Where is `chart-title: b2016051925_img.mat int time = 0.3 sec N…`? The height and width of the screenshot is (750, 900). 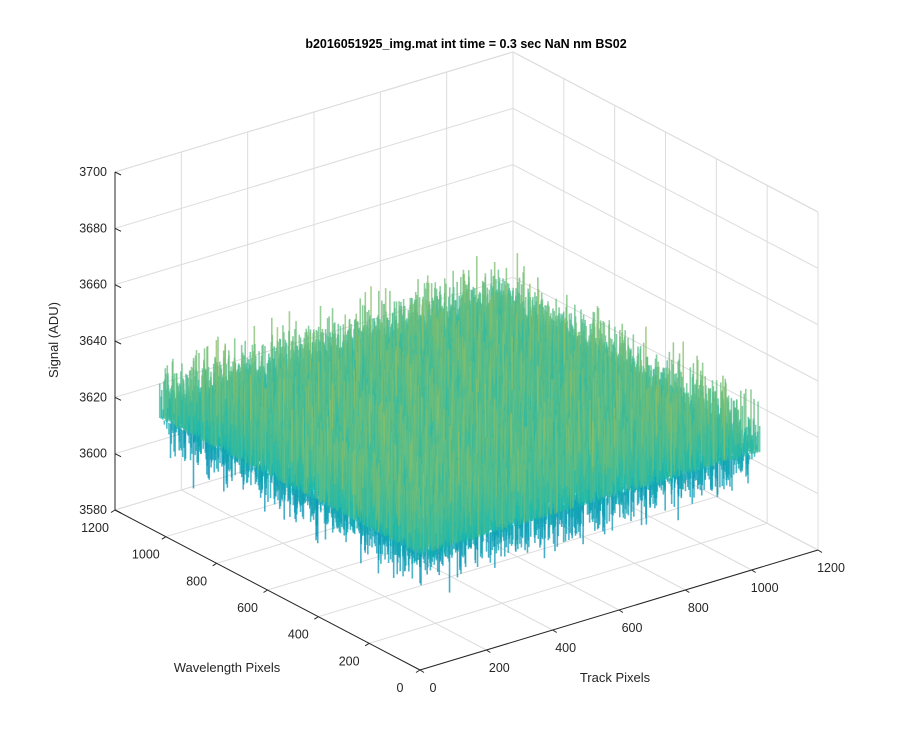
chart-title: b2016051925_img.mat int time = 0.3 sec N… is located at coordinates (465, 44).